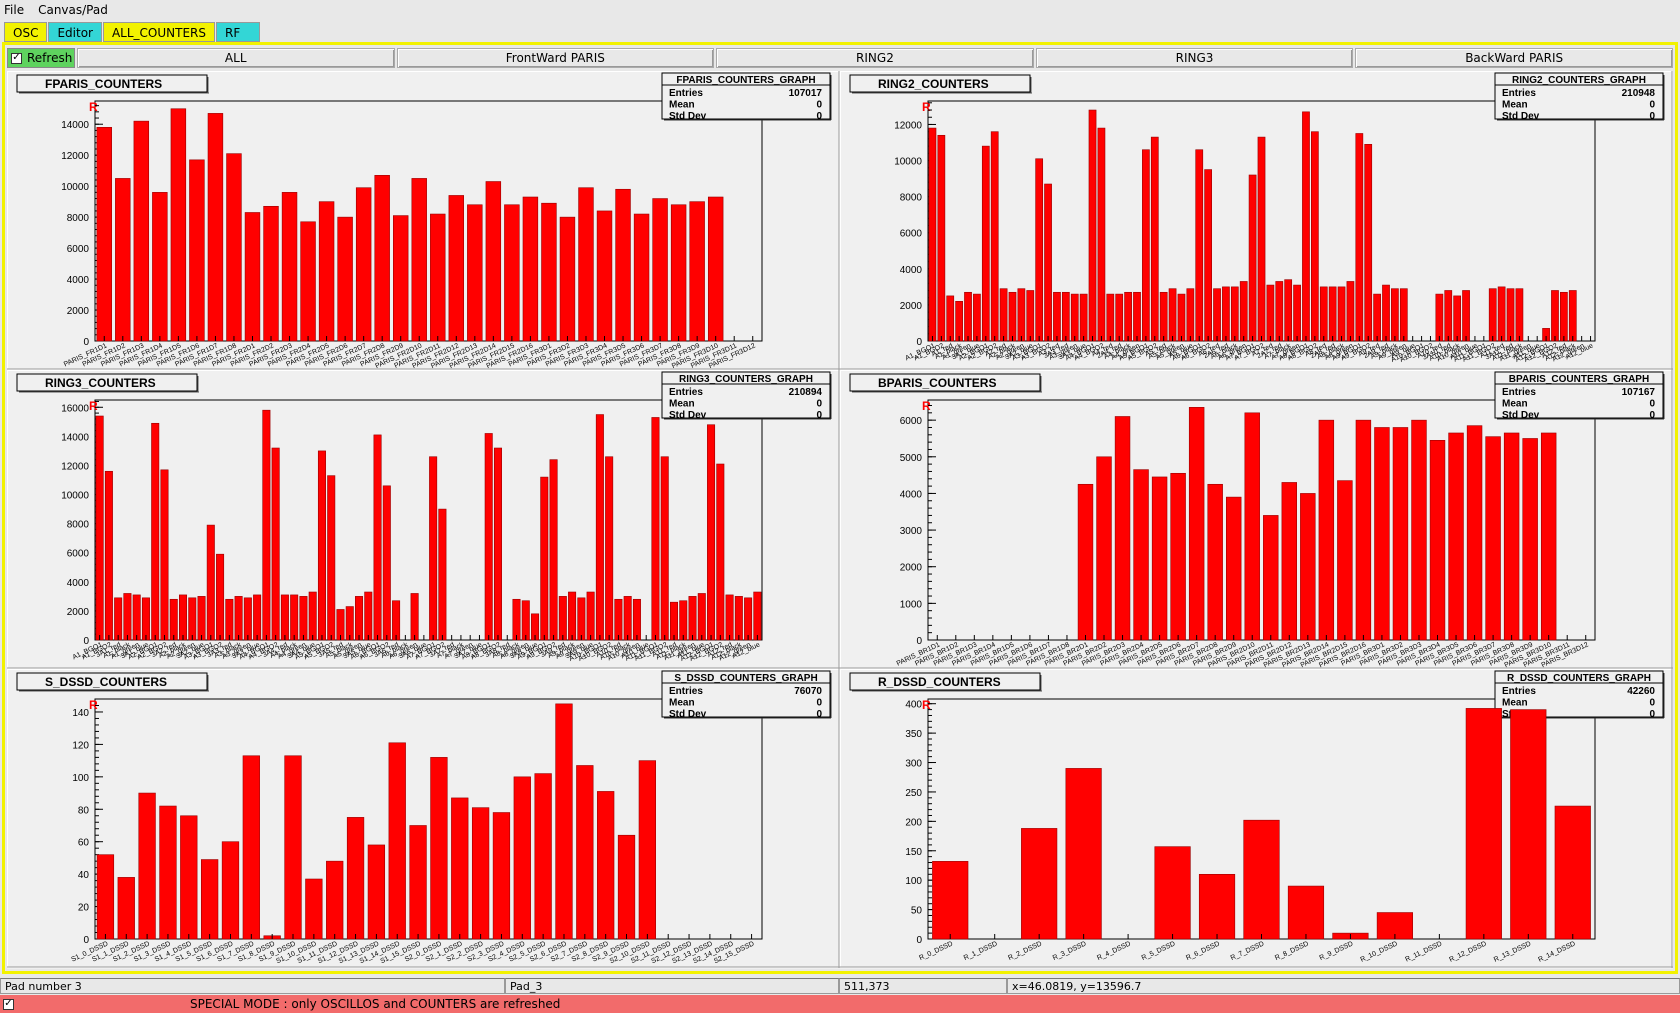 This screenshot has height=1013, width=1680. I want to click on view-frontward-paris-button: FrontWard PARIS, so click(555, 58).